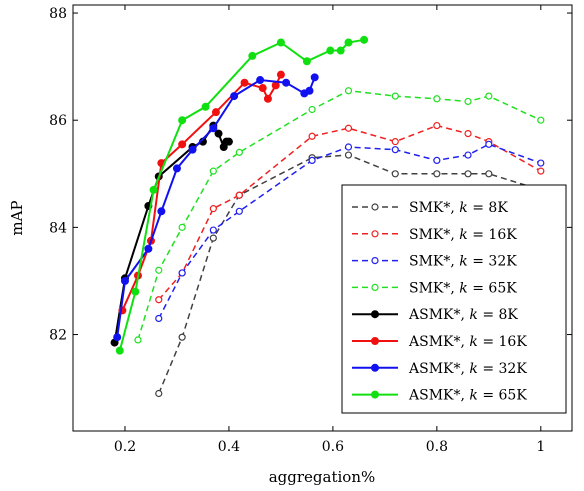 This screenshot has height=491, width=584. Describe the element at coordinates (17, 217) in the screenshot. I see `y-axis-label: mAP` at that location.